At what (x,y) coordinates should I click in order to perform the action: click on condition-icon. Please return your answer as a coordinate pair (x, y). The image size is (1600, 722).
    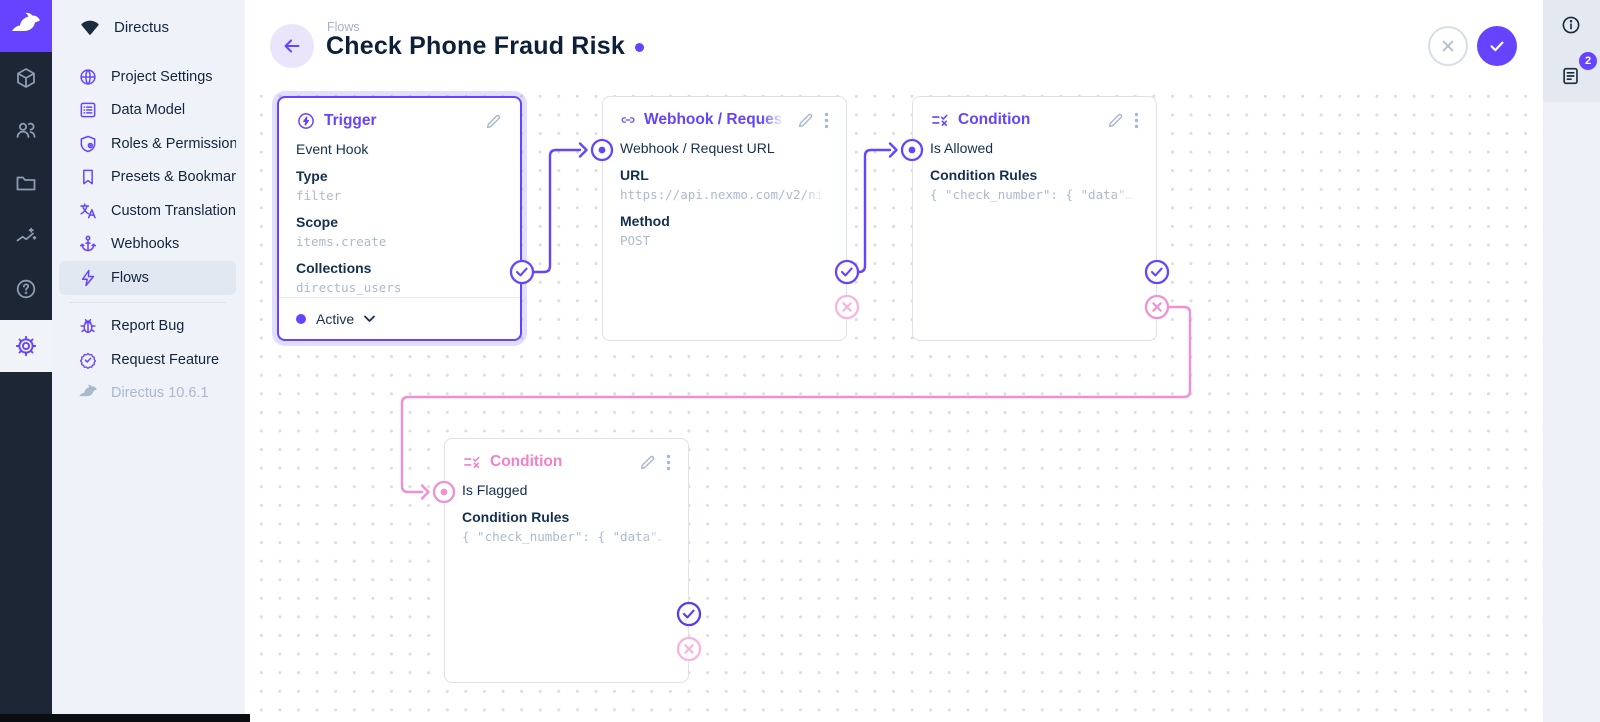
    Looking at the image, I should click on (940, 120).